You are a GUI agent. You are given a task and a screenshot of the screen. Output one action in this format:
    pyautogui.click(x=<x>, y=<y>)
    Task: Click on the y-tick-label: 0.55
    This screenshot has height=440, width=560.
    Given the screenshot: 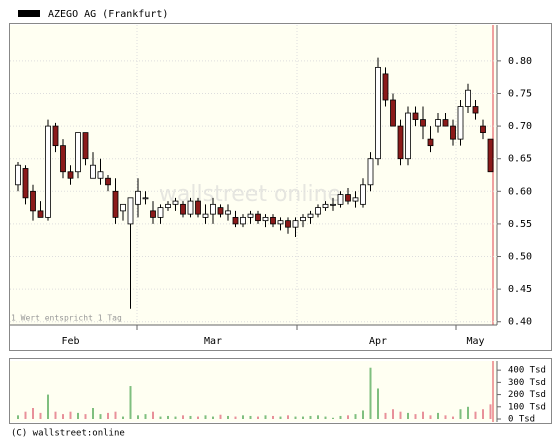 What is the action you would take?
    pyautogui.click(x=520, y=224)
    